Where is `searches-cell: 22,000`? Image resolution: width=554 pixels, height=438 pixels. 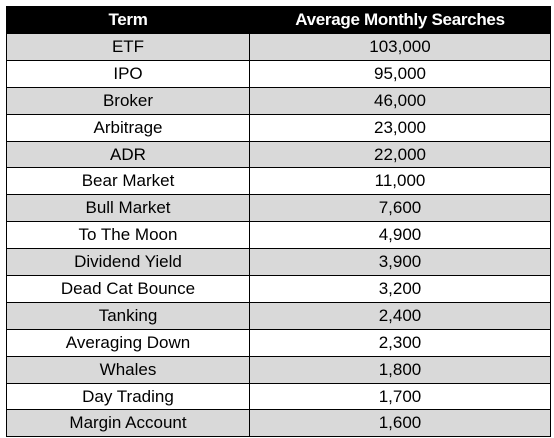
searches-cell: 22,000 is located at coordinates (400, 154).